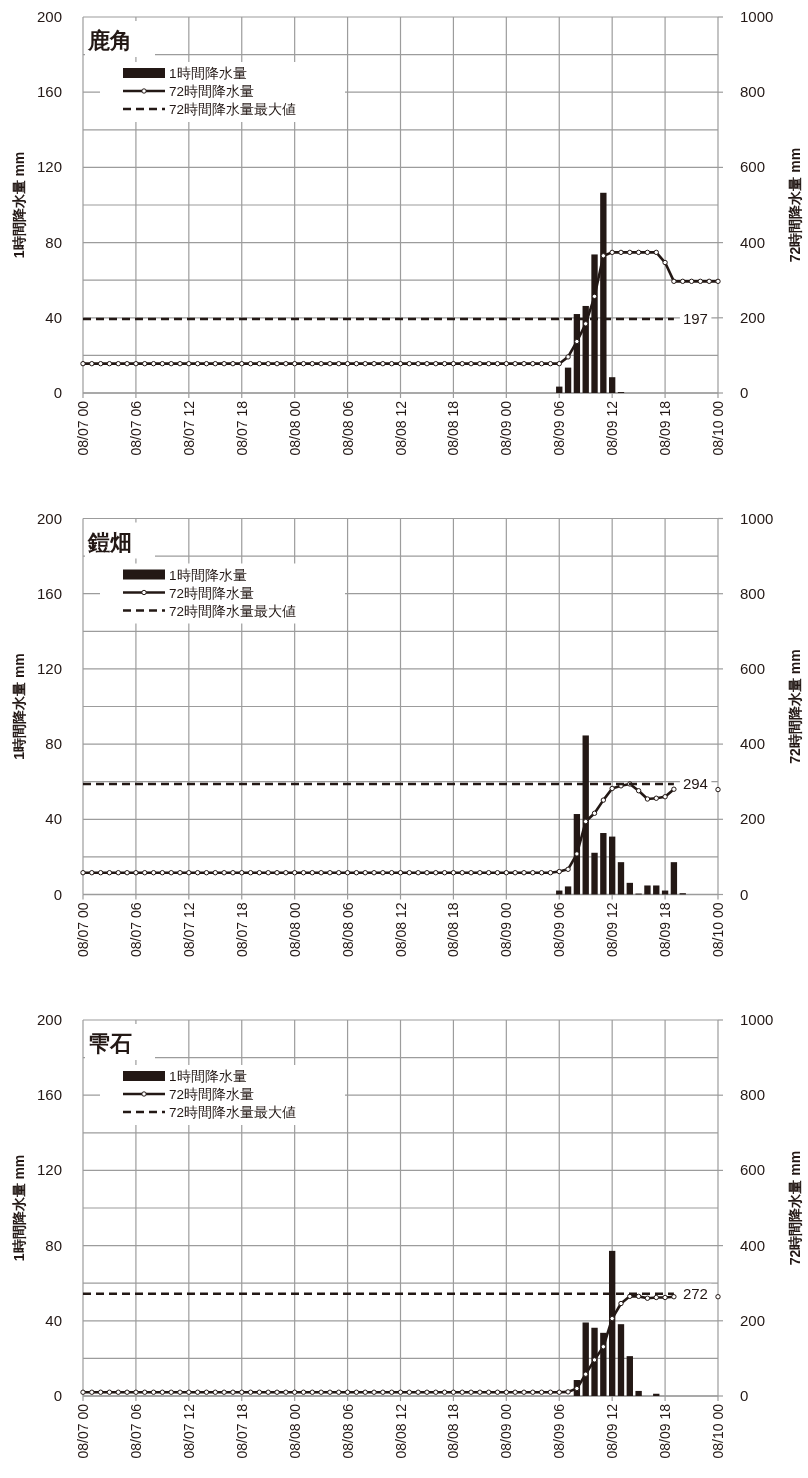 The image size is (808, 1478). Describe the element at coordinates (695, 318) in the screenshot. I see `data-label: 197` at that location.